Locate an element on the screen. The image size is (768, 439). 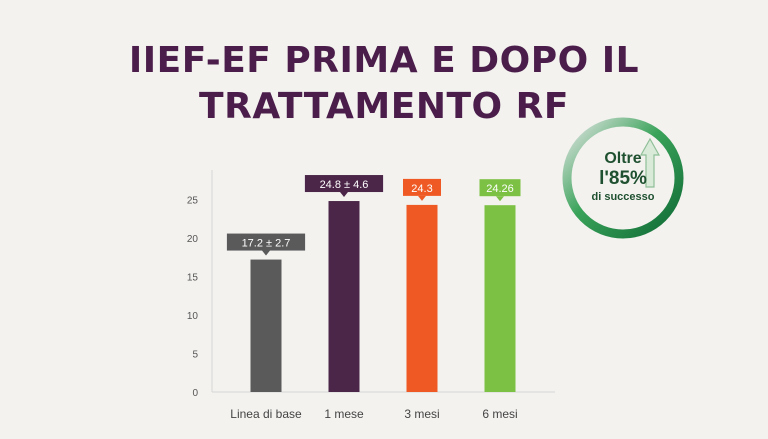
title-line-1: IIEF-EF PRIMA E DOPO IL is located at coordinates (384, 60).